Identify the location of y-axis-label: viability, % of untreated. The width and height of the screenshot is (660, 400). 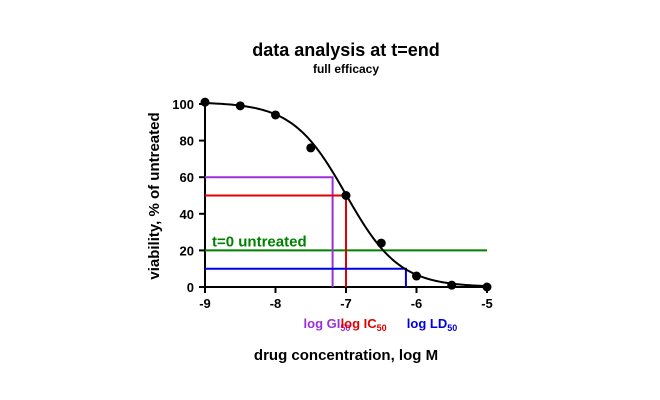
(154, 195).